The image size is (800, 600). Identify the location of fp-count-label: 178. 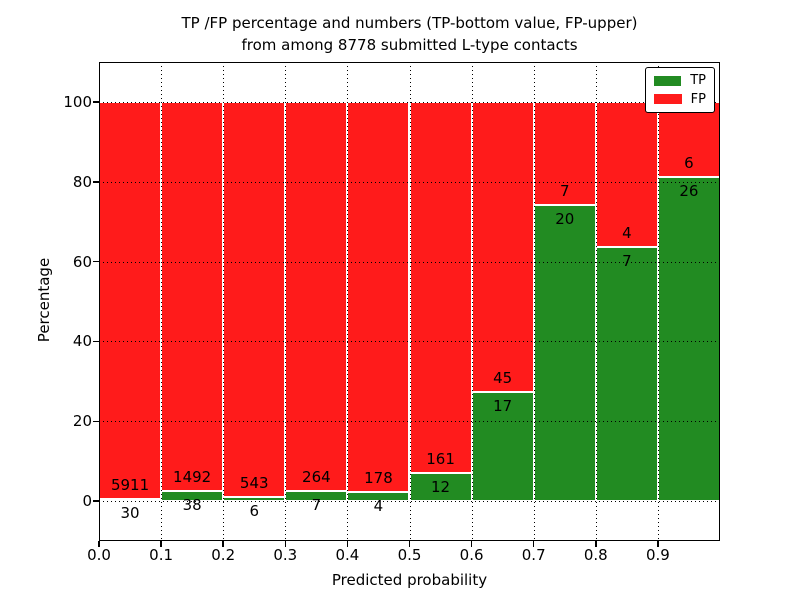
(378, 478).